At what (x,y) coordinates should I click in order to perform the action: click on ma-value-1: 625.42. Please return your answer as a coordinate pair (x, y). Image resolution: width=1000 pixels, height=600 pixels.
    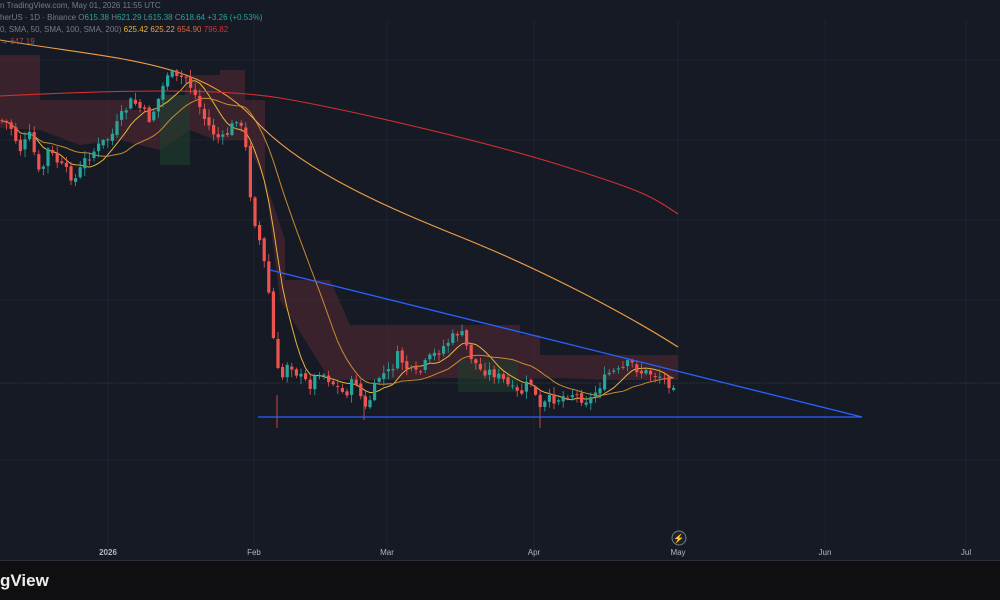
    Looking at the image, I should click on (136, 29).